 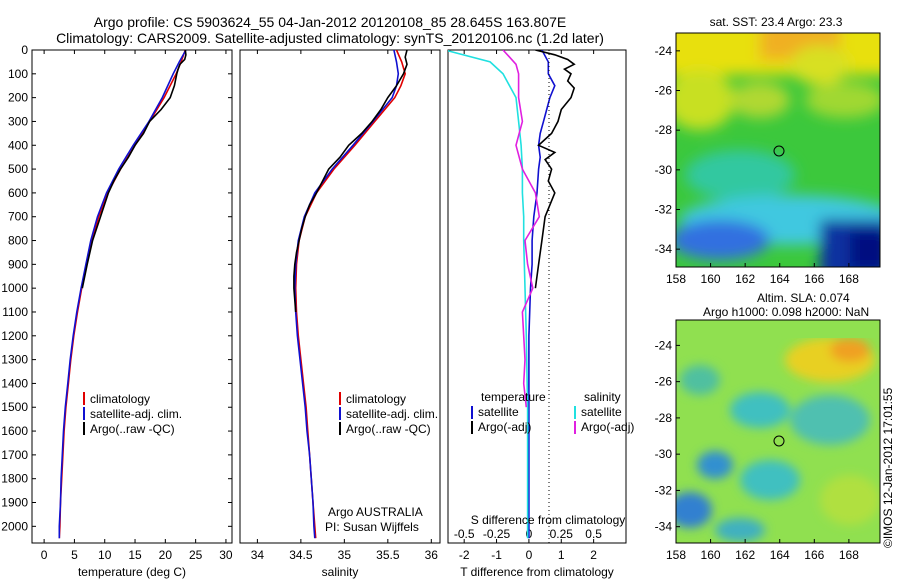 I want to click on sst-map-lon-label: 166, so click(x=814, y=279).